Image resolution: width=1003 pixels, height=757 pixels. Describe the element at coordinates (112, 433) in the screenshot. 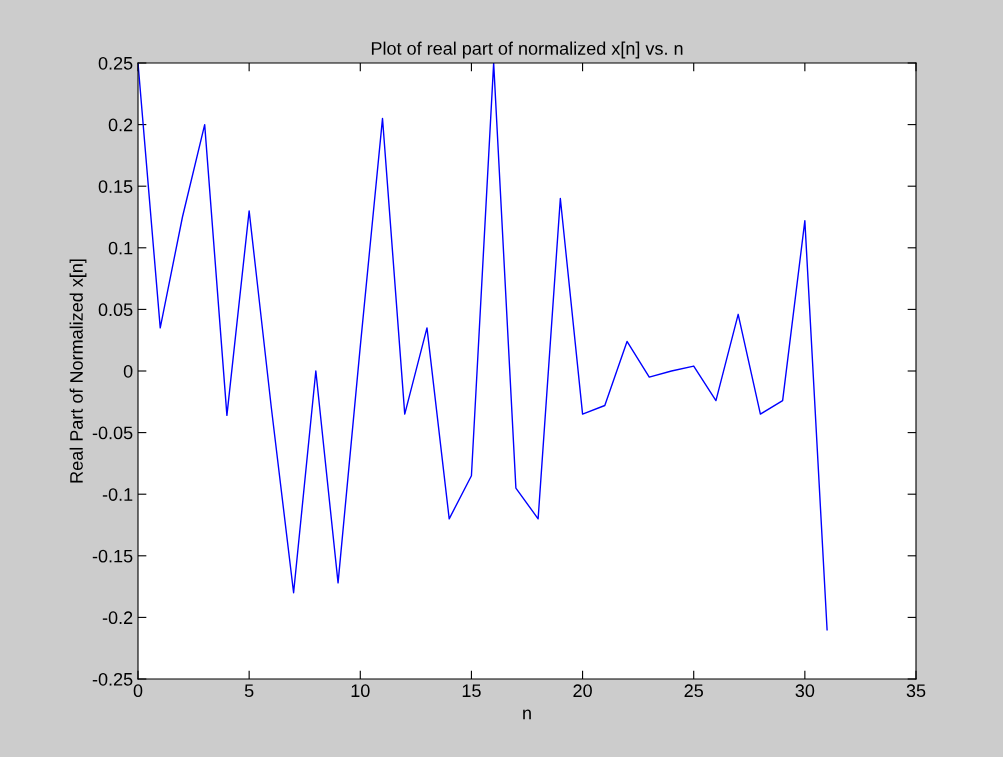

I see `y-tick-label: -0.05` at that location.